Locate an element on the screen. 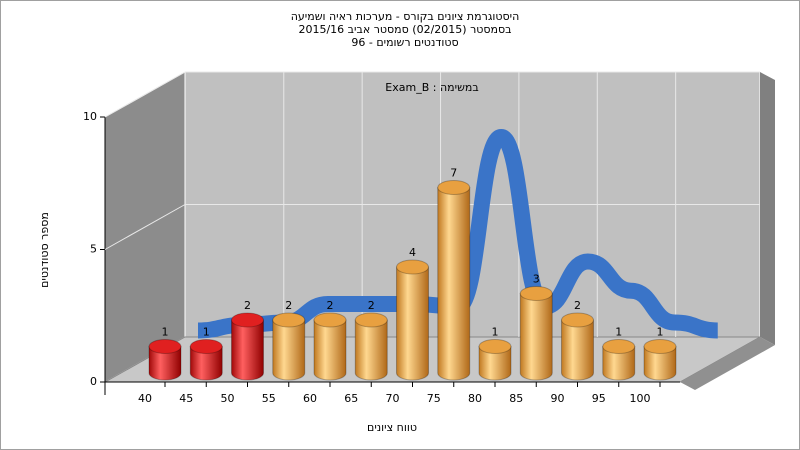  chart-subtitle: סטודנטים רשומים - 96 is located at coordinates (404, 42).